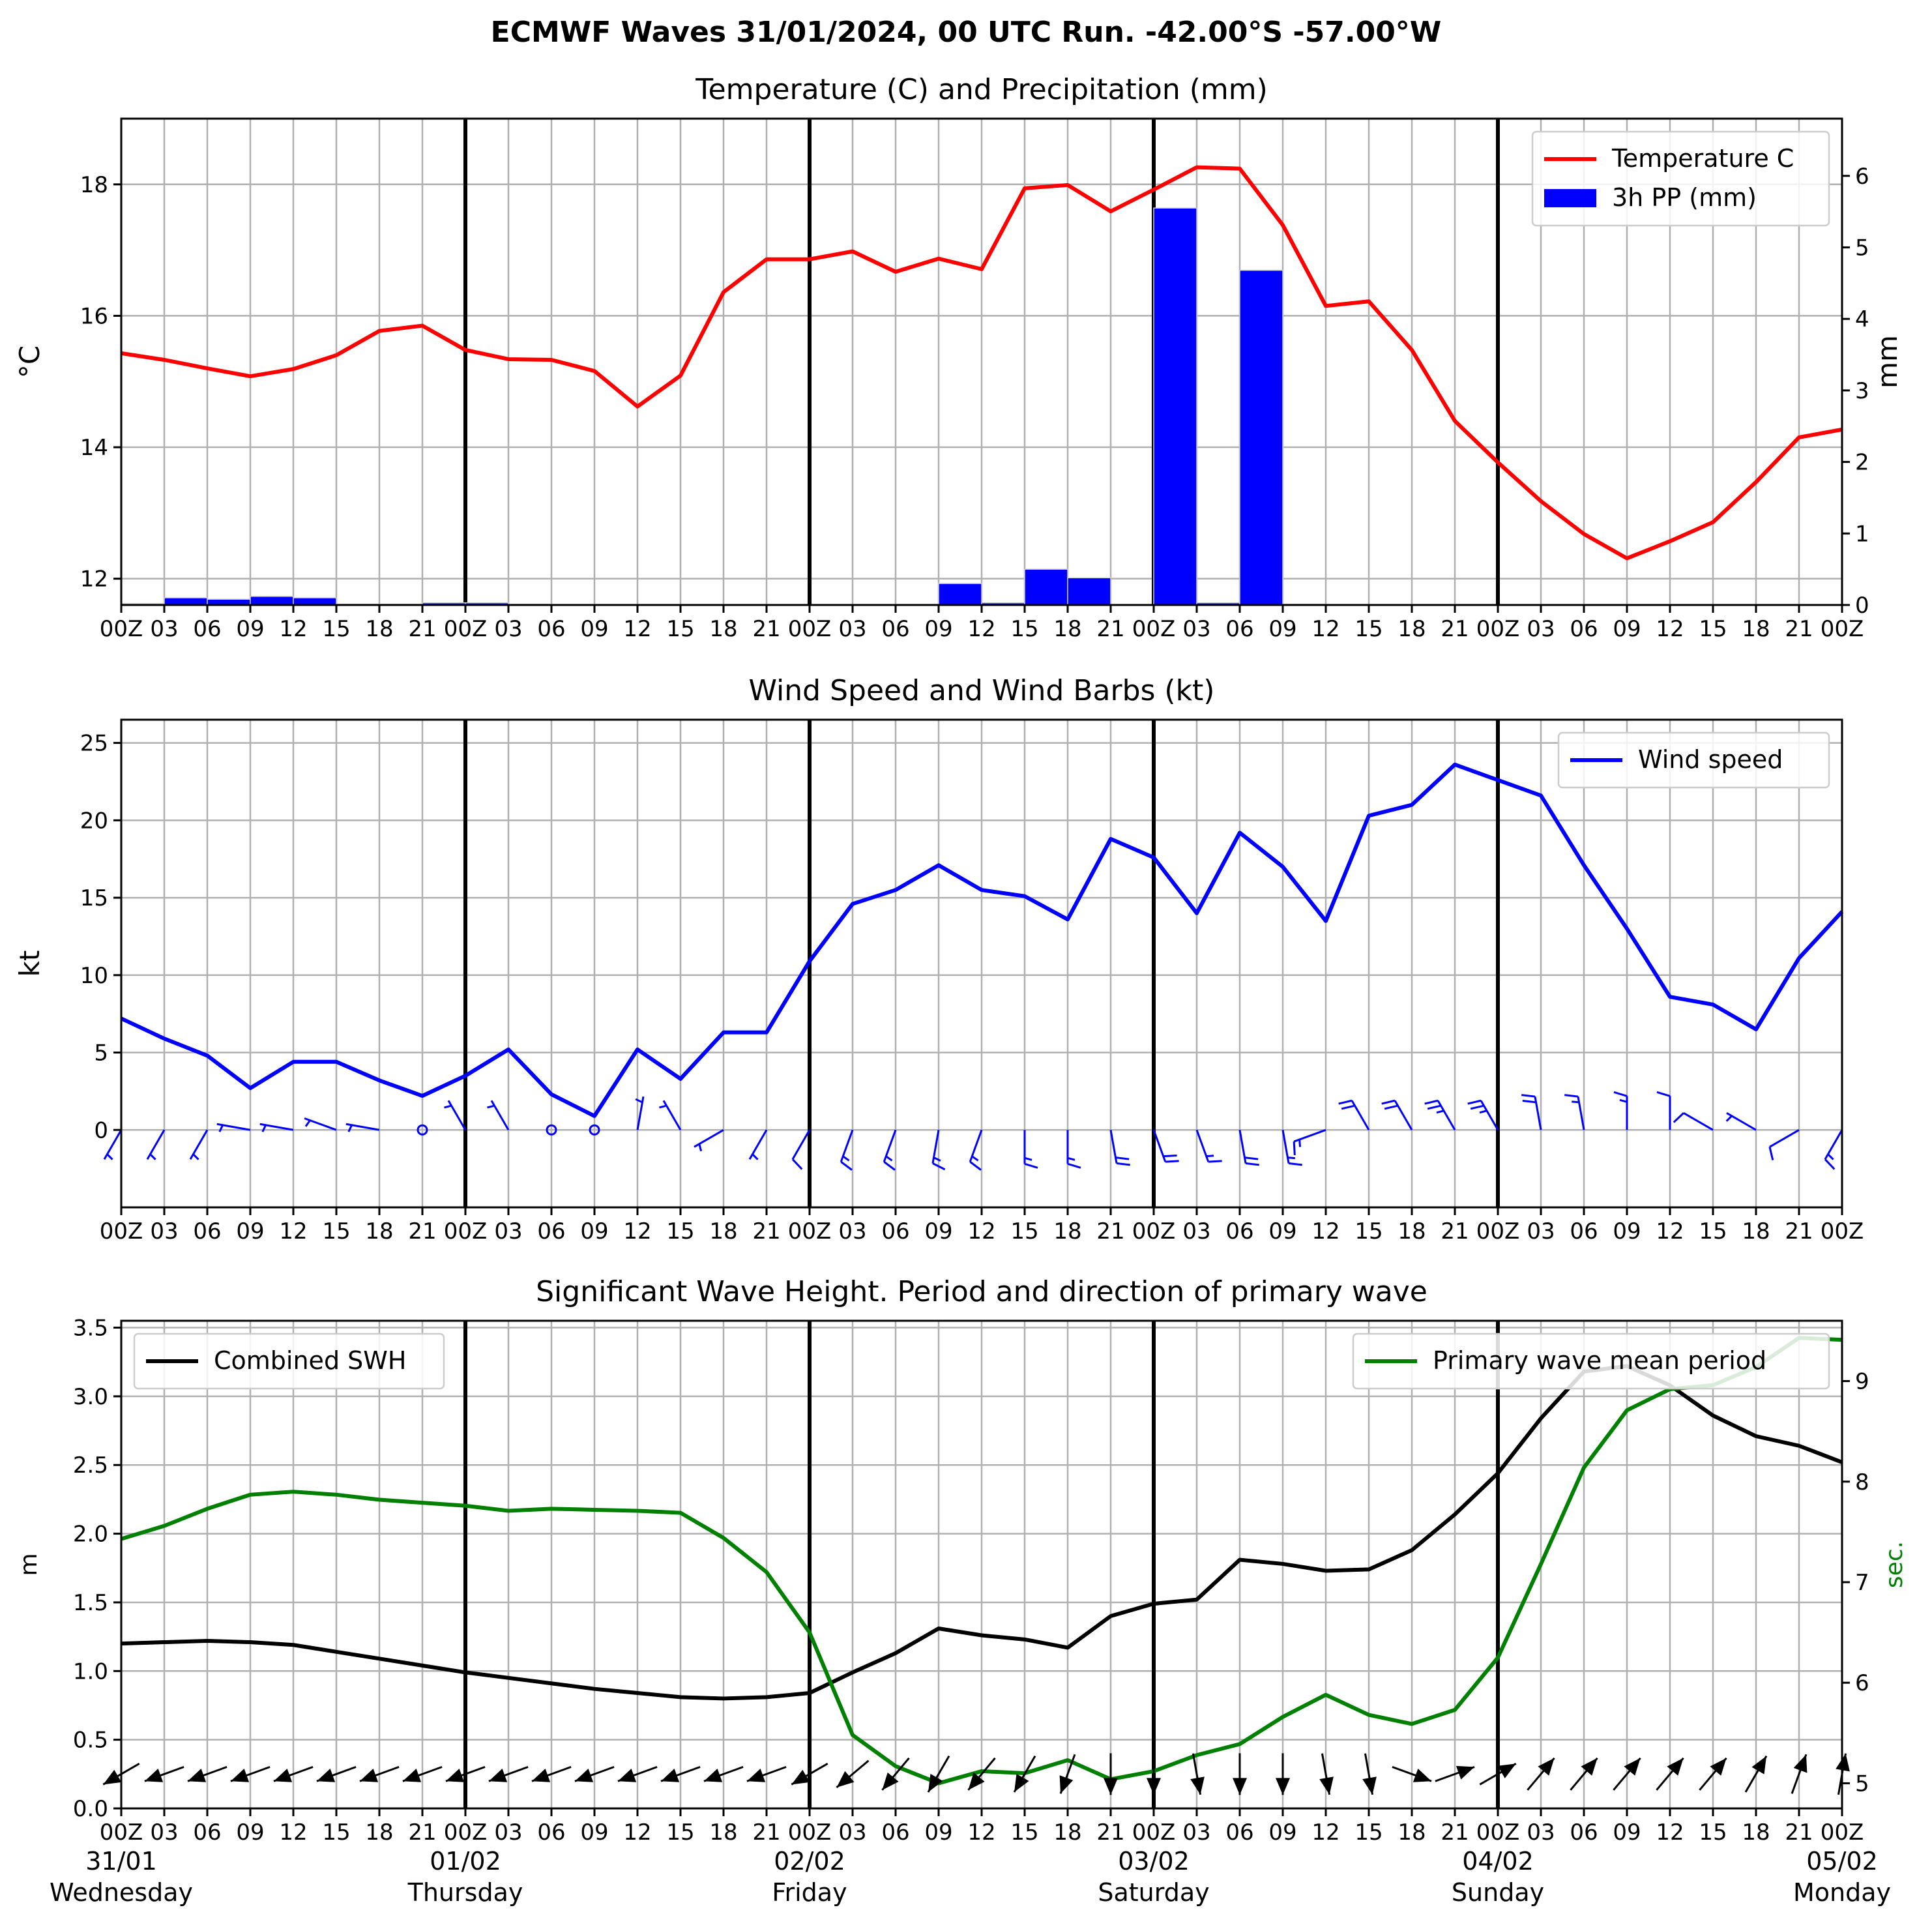  What do you see at coordinates (1862, 606) in the screenshot?
I see `y2-tick-label: 0` at bounding box center [1862, 606].